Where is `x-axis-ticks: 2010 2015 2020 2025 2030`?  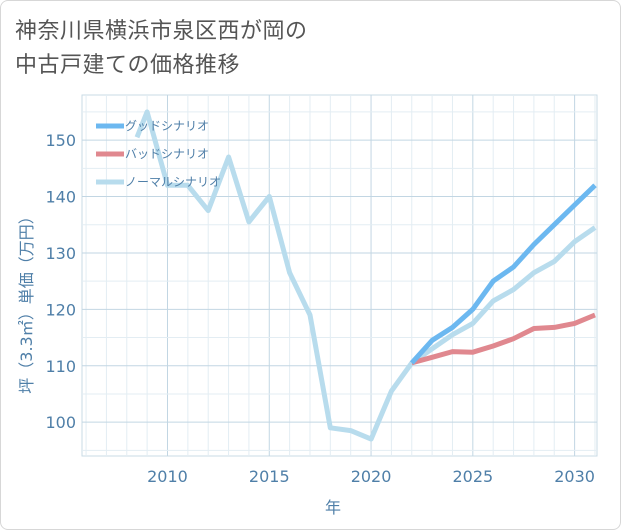 x-axis-ticks: 2010 2015 2020 2025 2030 is located at coordinates (371, 476).